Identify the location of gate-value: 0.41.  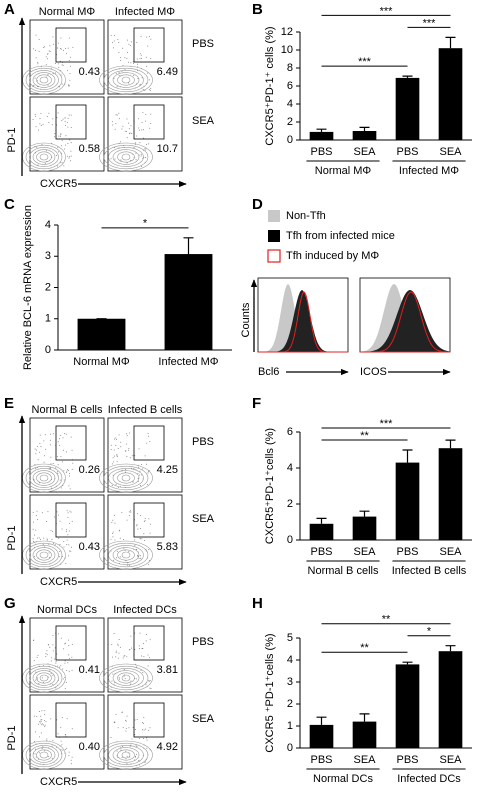
(89, 670).